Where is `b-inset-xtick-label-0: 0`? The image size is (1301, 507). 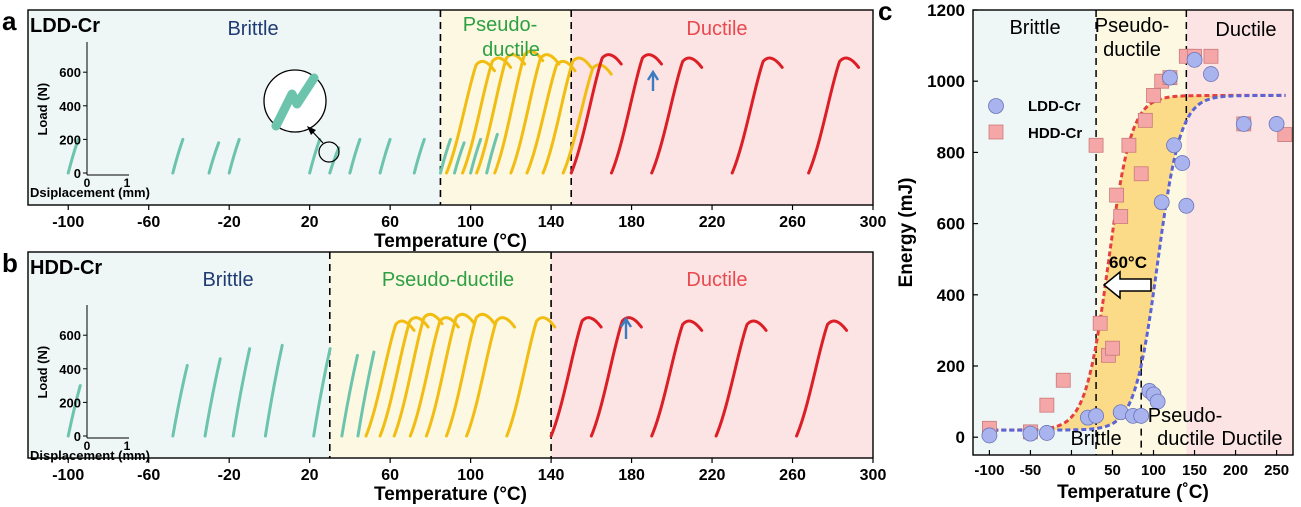
b-inset-xtick-label-0: 0 is located at coordinates (87, 446).